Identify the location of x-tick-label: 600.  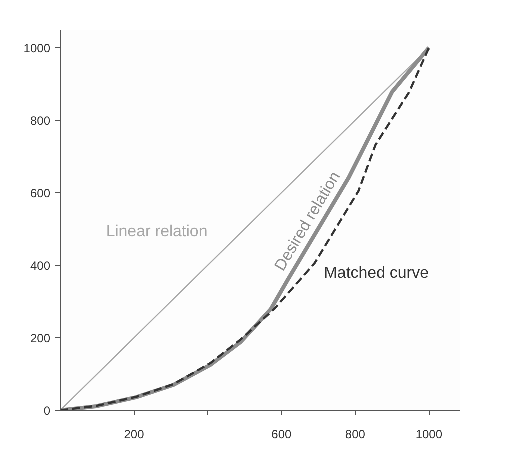
(282, 435).